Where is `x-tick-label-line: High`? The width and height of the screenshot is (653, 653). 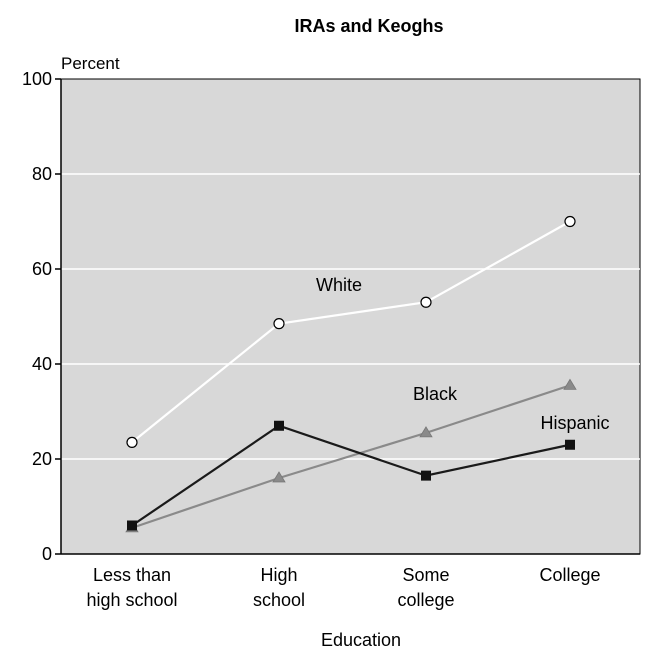
x-tick-label-line: High is located at coordinates (278, 575).